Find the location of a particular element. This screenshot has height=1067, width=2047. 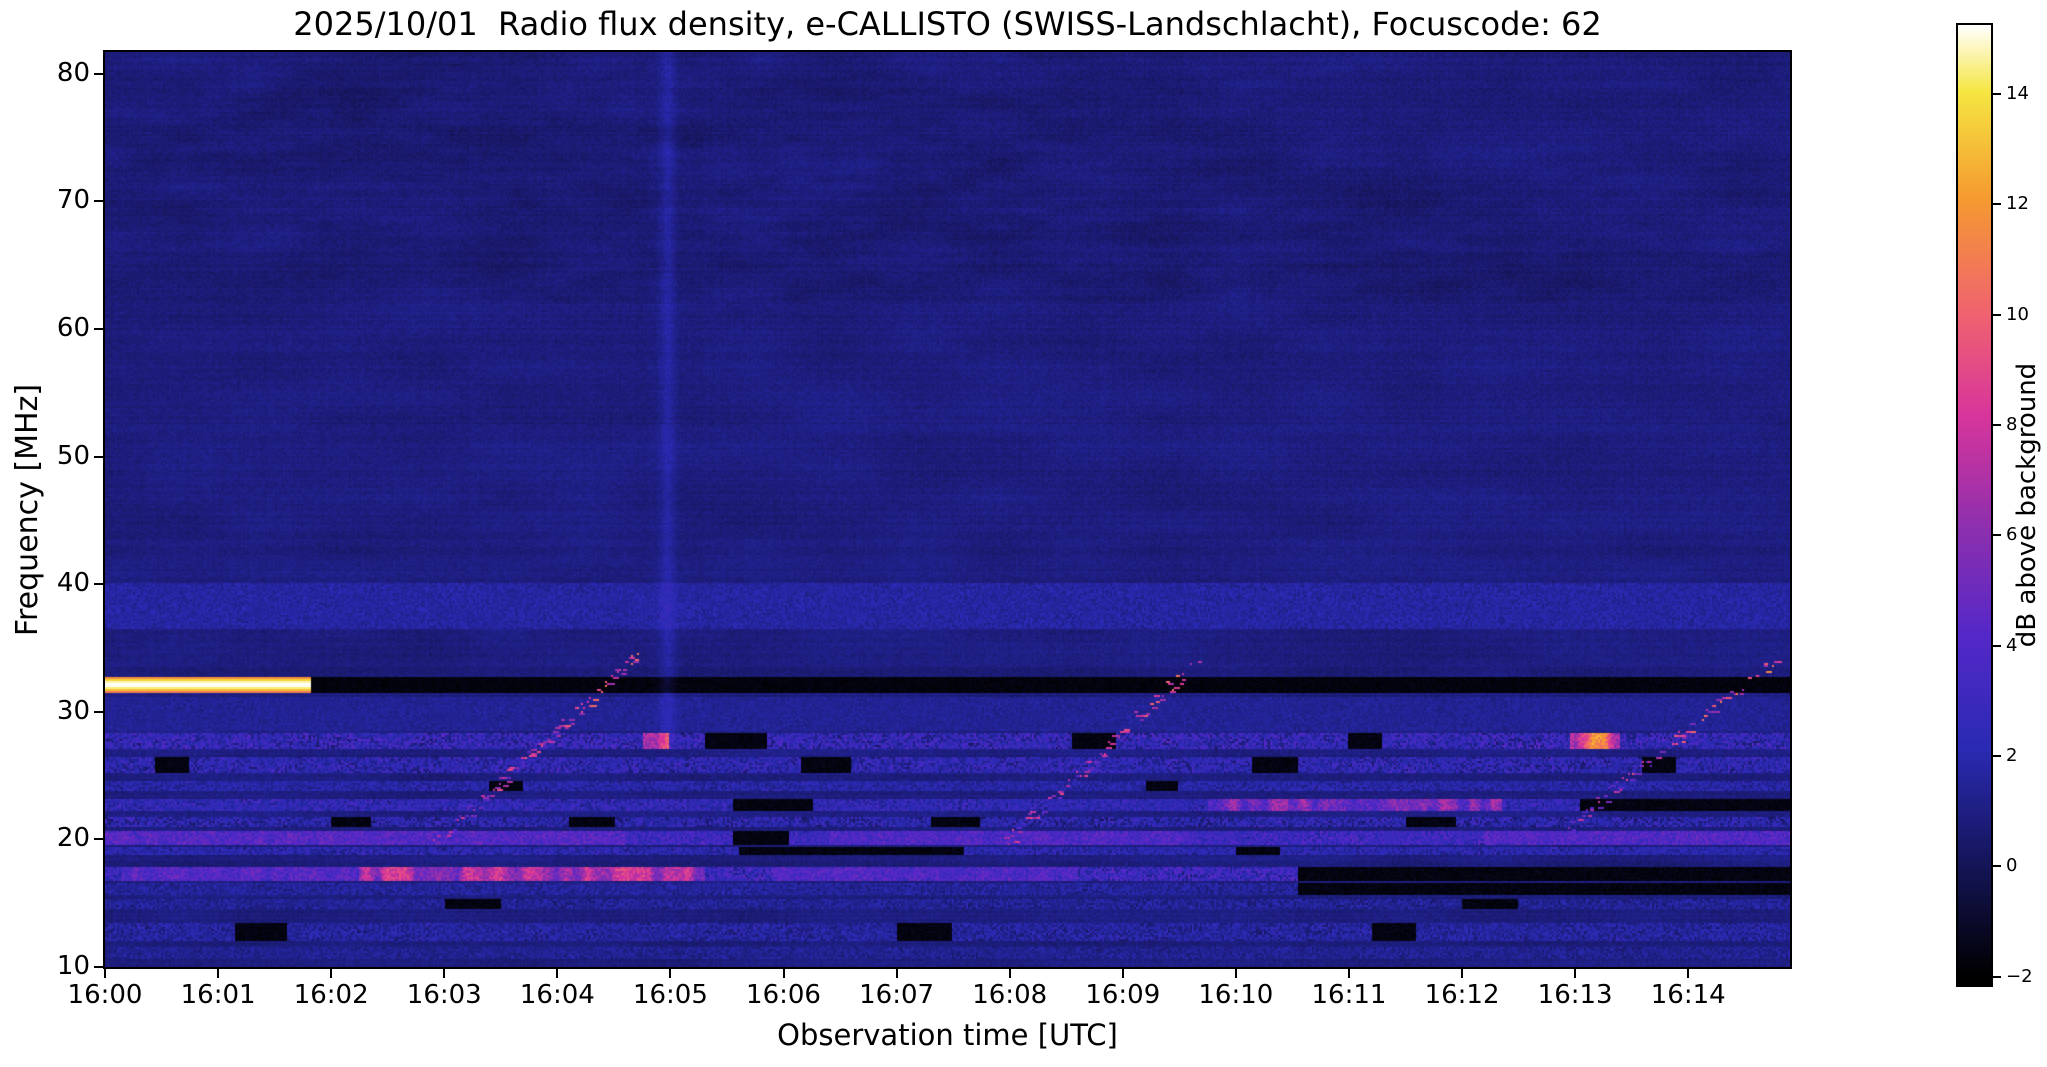

y-tick-label: 40 is located at coordinates (73, 583).